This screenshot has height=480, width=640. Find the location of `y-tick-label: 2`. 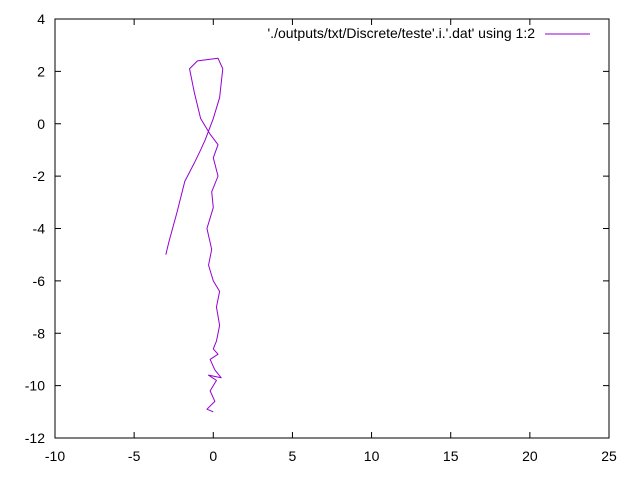

y-tick-label: 2 is located at coordinates (41, 71).